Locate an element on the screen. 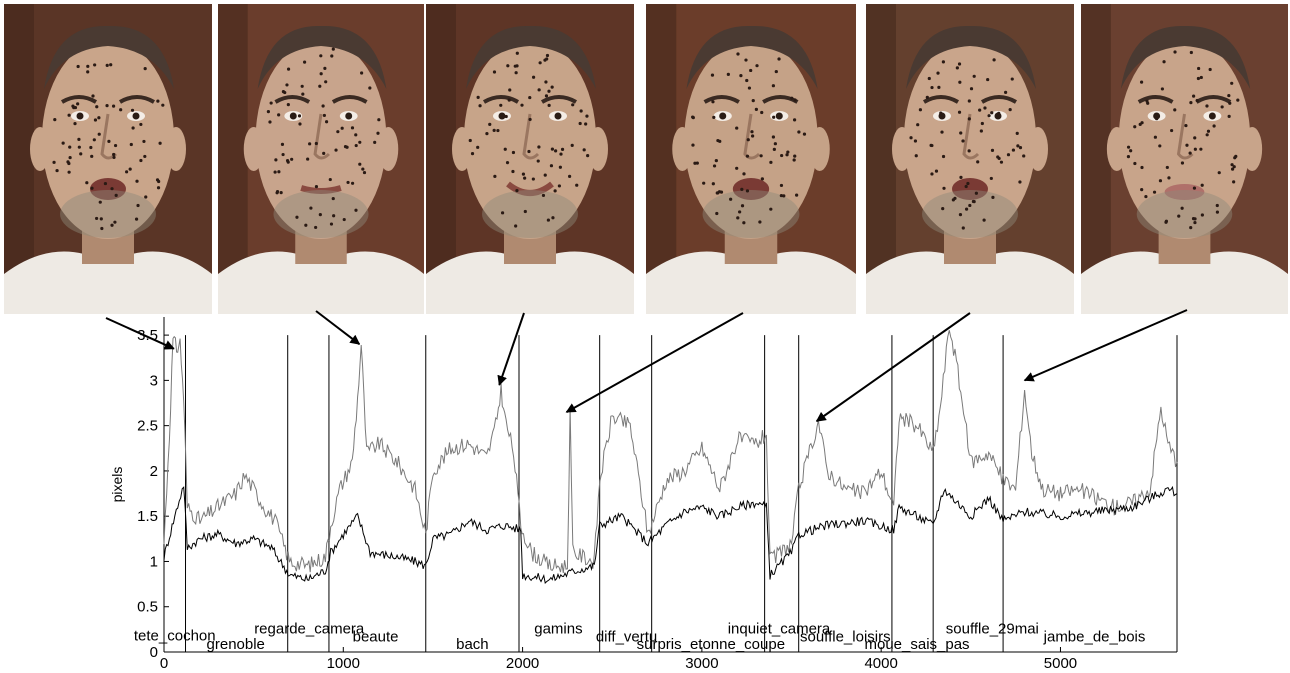  frame-souffle-loisirs-icon is located at coordinates (970, 159).